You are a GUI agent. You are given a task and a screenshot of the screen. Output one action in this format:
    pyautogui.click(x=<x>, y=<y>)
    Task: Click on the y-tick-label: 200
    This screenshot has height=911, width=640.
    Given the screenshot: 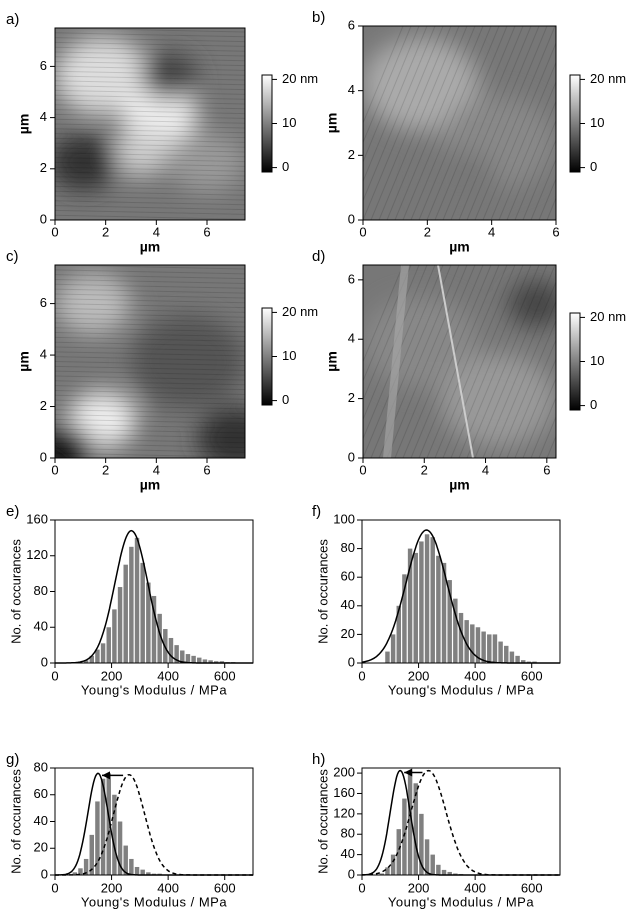 What is the action you would take?
    pyautogui.click(x=344, y=772)
    